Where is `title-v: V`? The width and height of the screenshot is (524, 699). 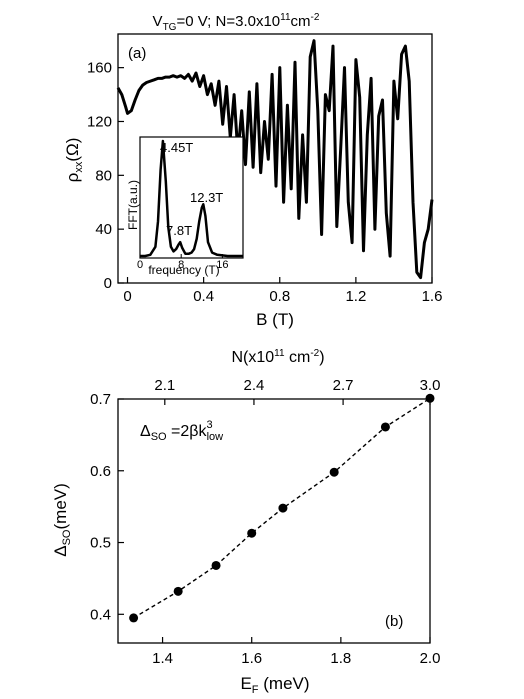 title-v: V is located at coordinates (158, 21).